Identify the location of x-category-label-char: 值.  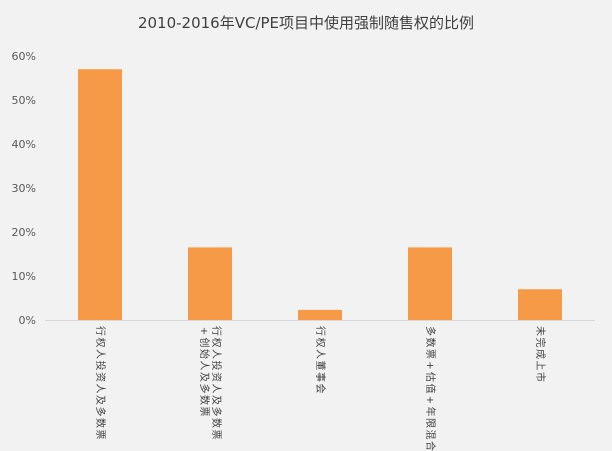
(430, 389).